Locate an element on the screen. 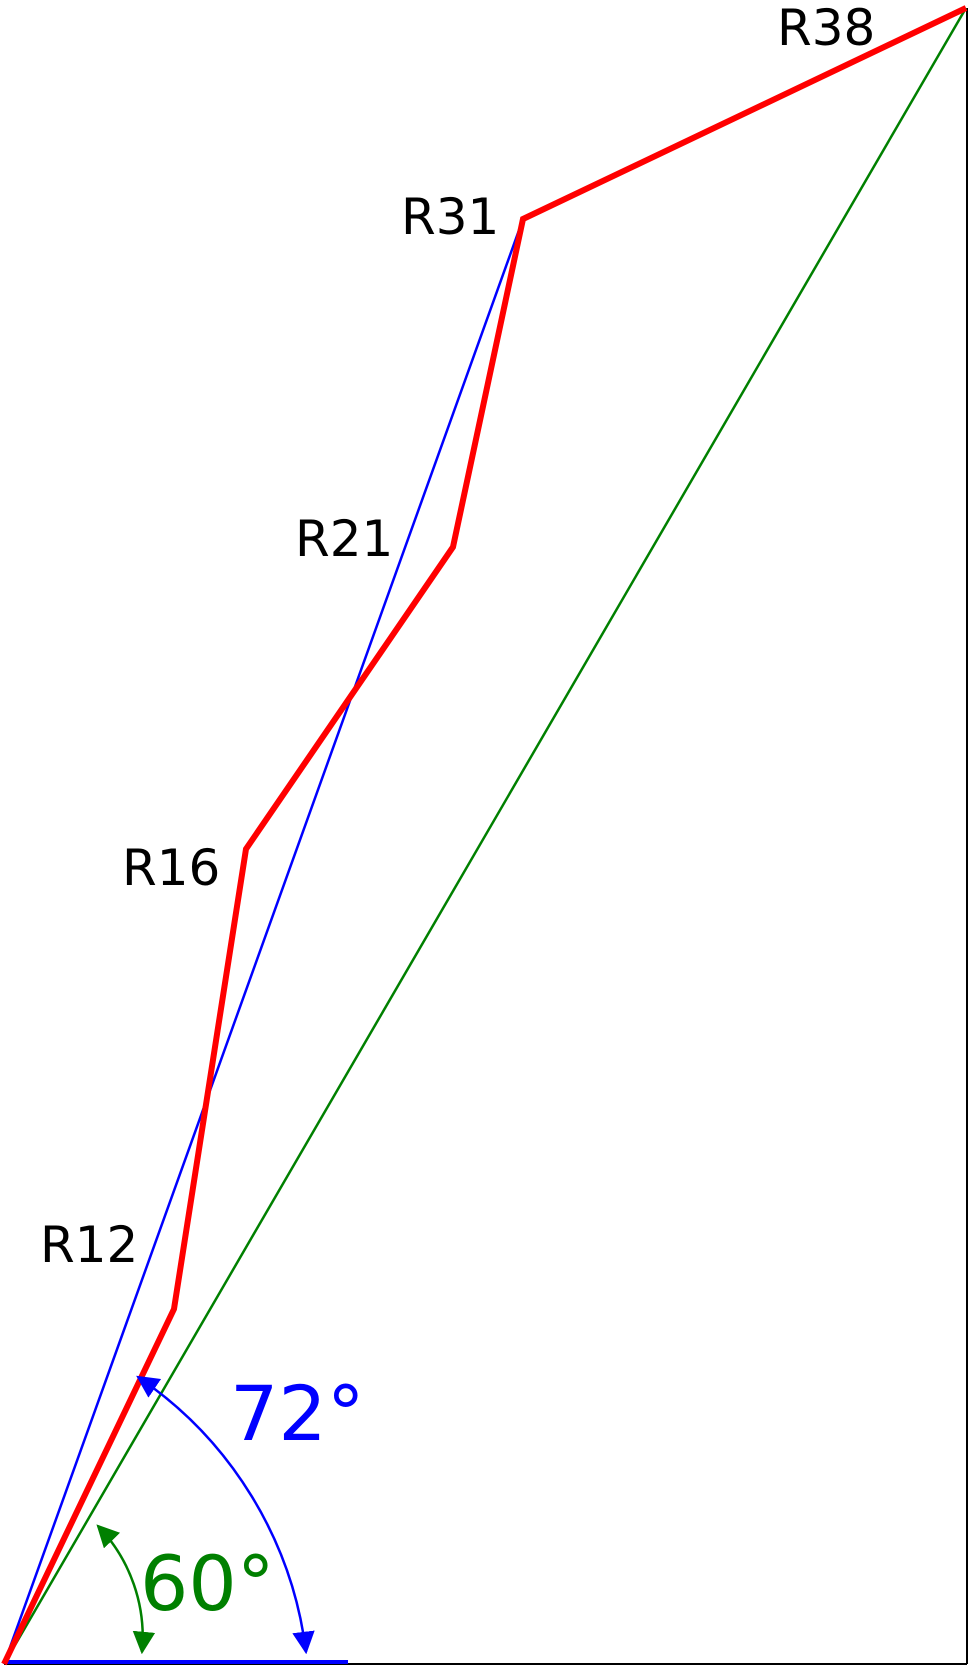 Image resolution: width=970 pixels, height=1668 pixels. angle-label-72: 72° is located at coordinates (297, 1413).